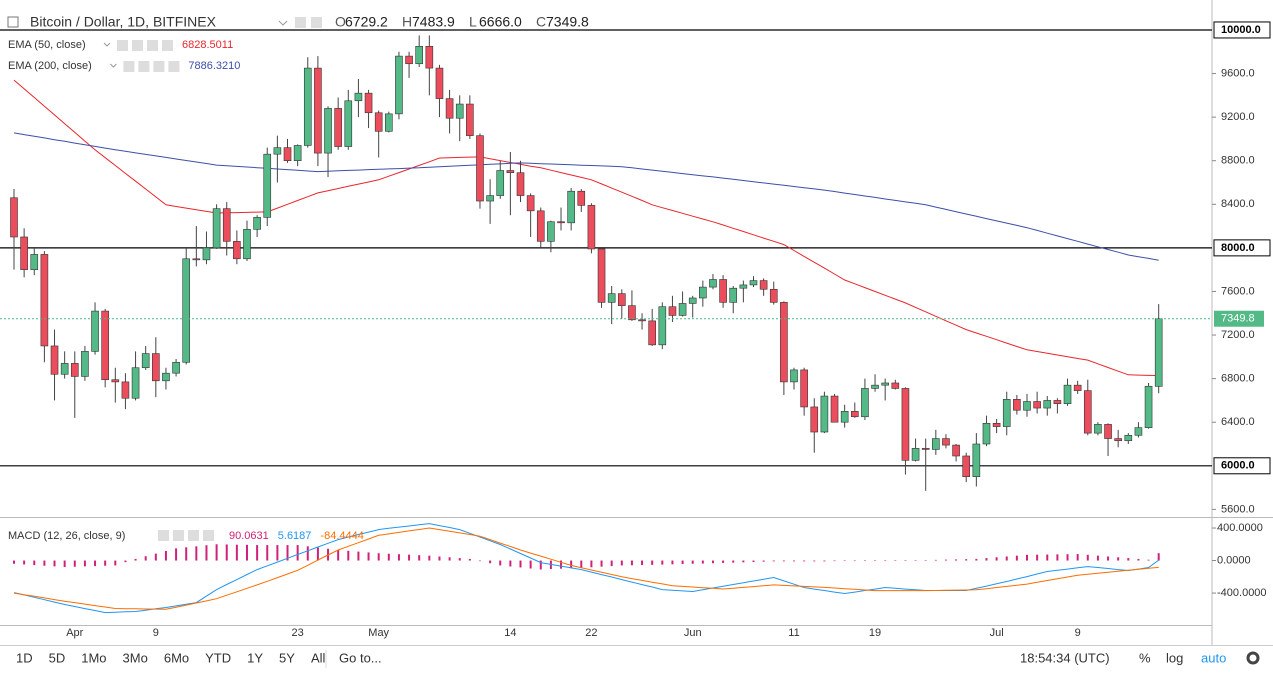 This screenshot has height=682, width=1273. What do you see at coordinates (1242, 593) in the screenshot?
I see `y-tick-label: -400.0000` at bounding box center [1242, 593].